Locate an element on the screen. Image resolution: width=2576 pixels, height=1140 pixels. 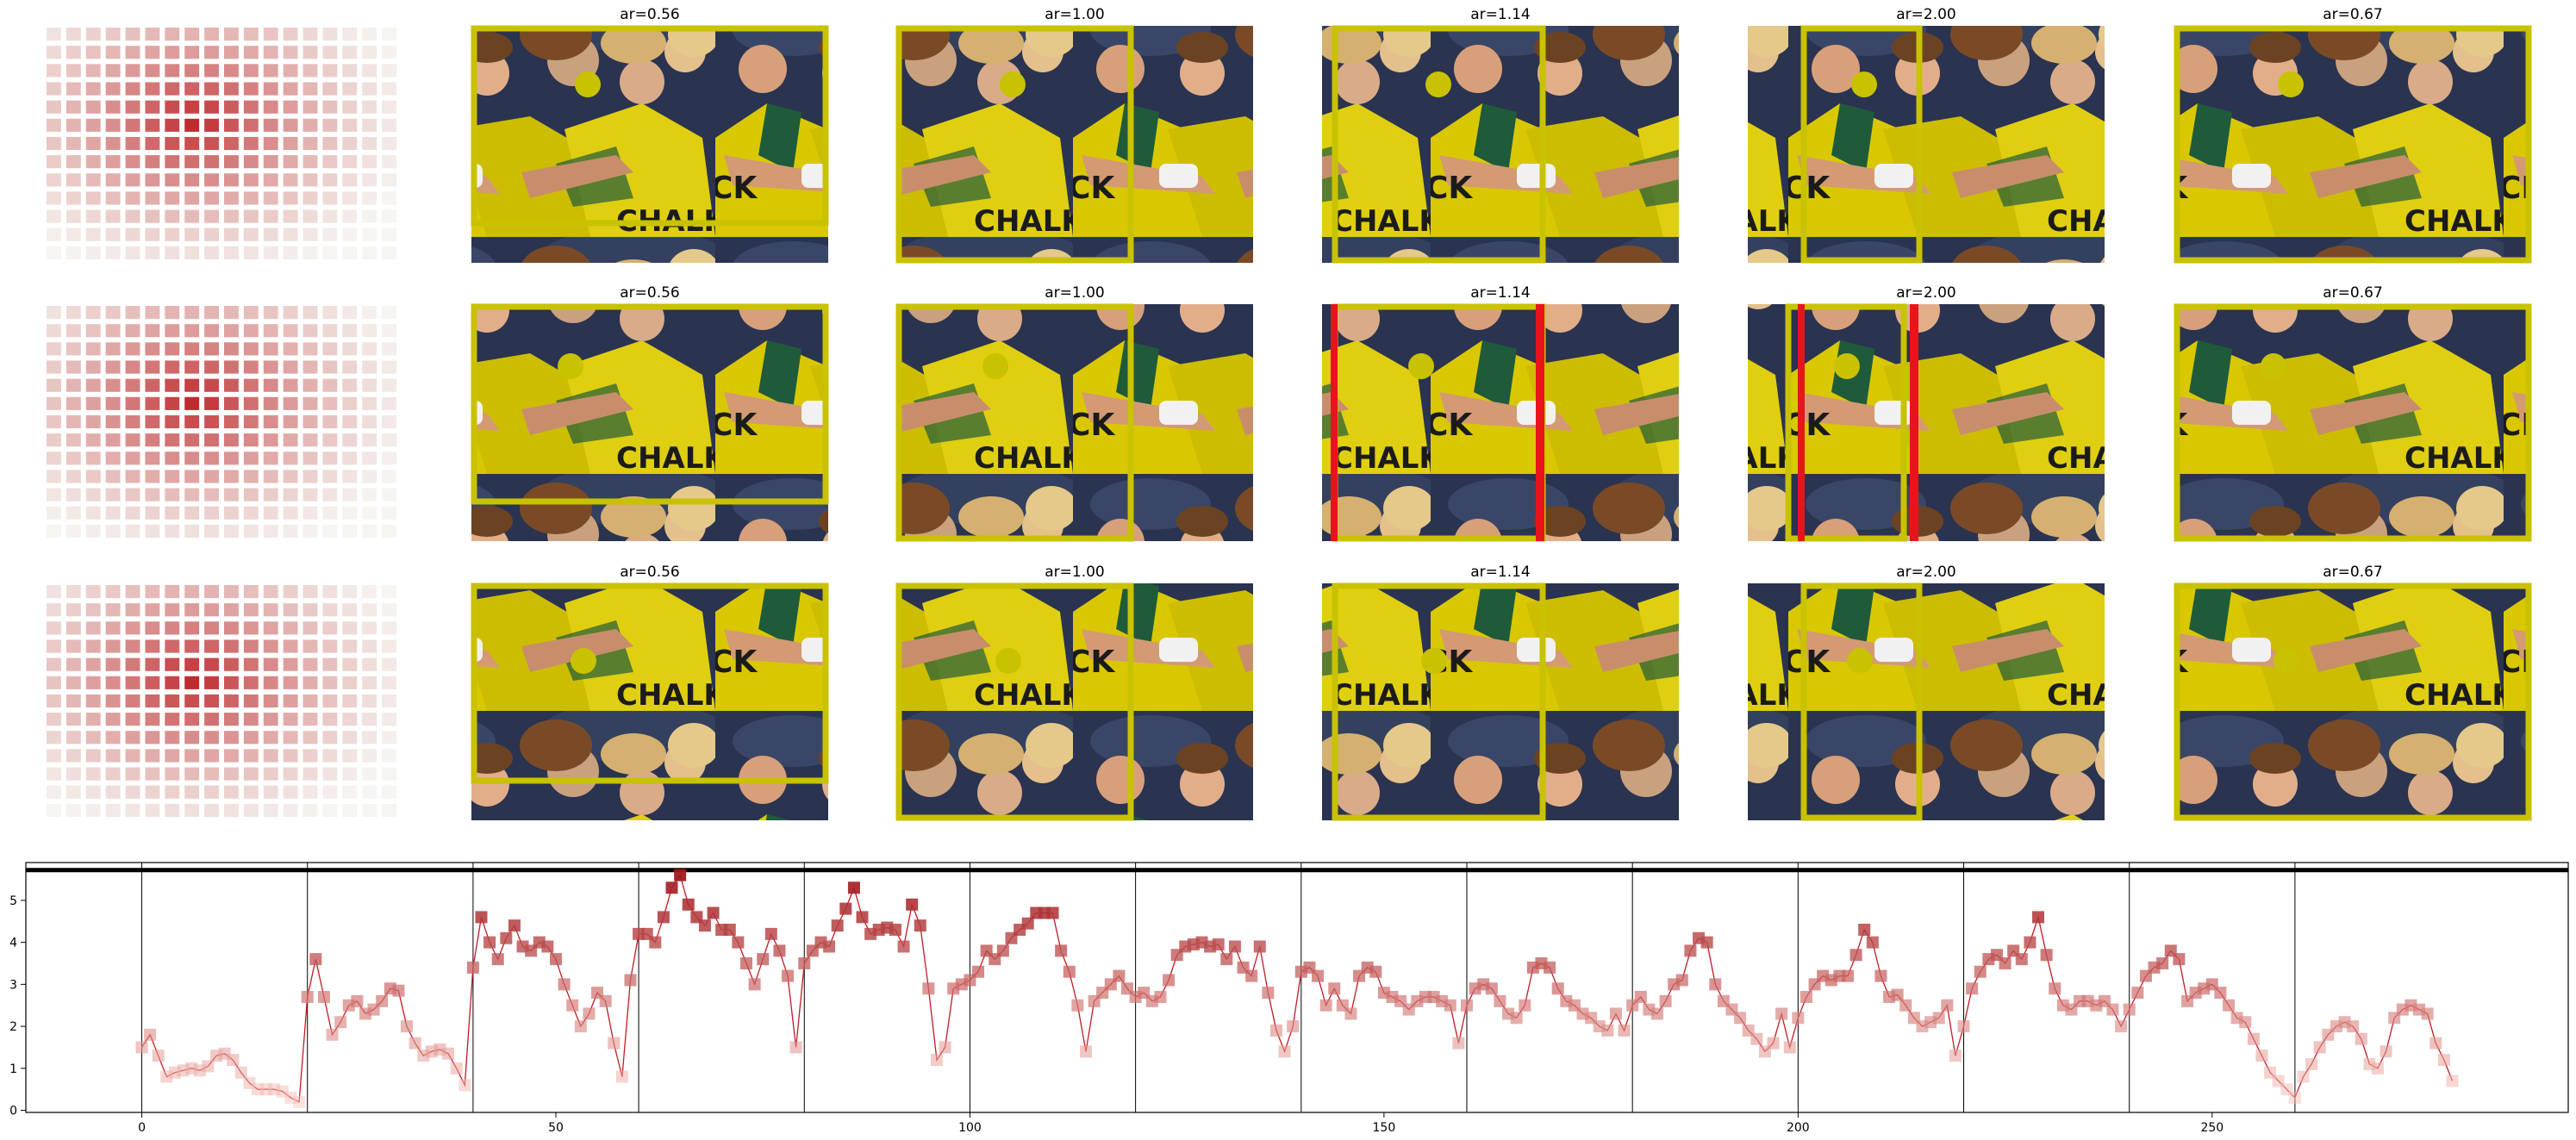
x-tick-label: 100 is located at coordinates (970, 1128).